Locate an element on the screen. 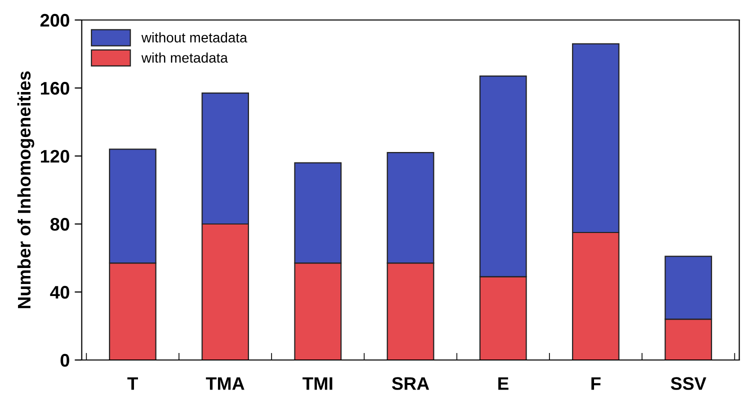 The image size is (743, 400). legend-label: without metadata is located at coordinates (194, 37).